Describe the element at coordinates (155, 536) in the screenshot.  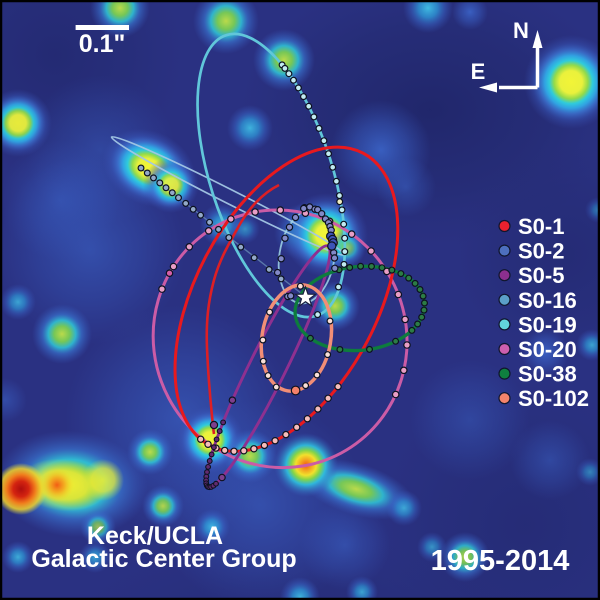
I see `svg-text: Keck/UCLA` at that location.